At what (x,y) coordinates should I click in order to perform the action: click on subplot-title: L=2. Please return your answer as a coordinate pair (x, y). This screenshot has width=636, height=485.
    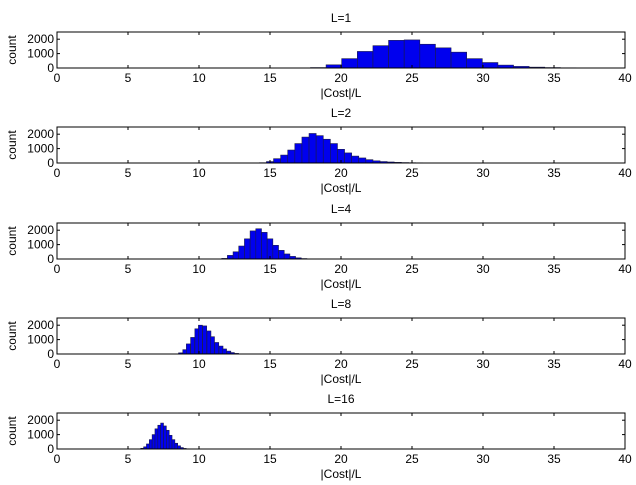
    Looking at the image, I should click on (341, 113).